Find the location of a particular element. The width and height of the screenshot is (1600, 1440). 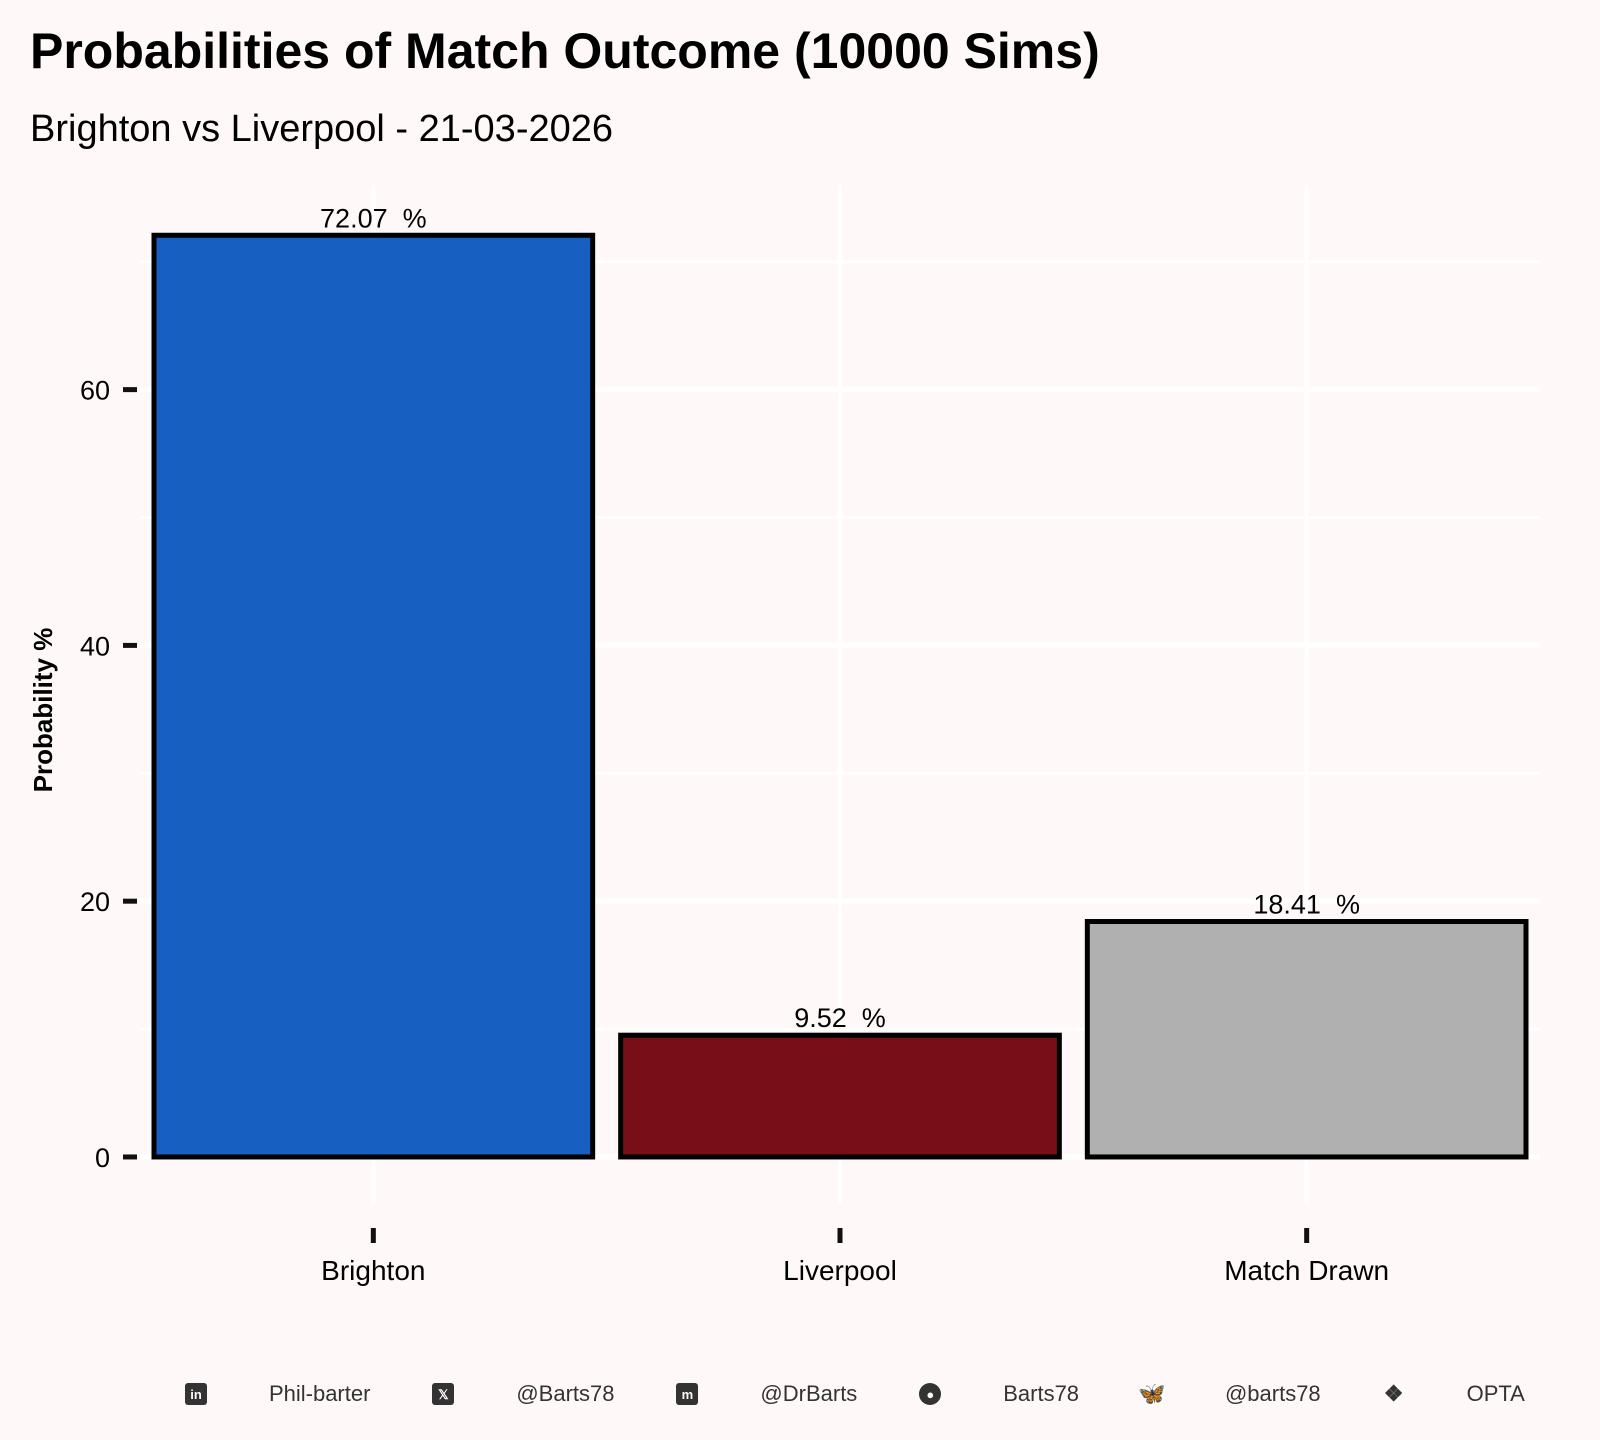

y-tick-label: 40 is located at coordinates (95, 646).